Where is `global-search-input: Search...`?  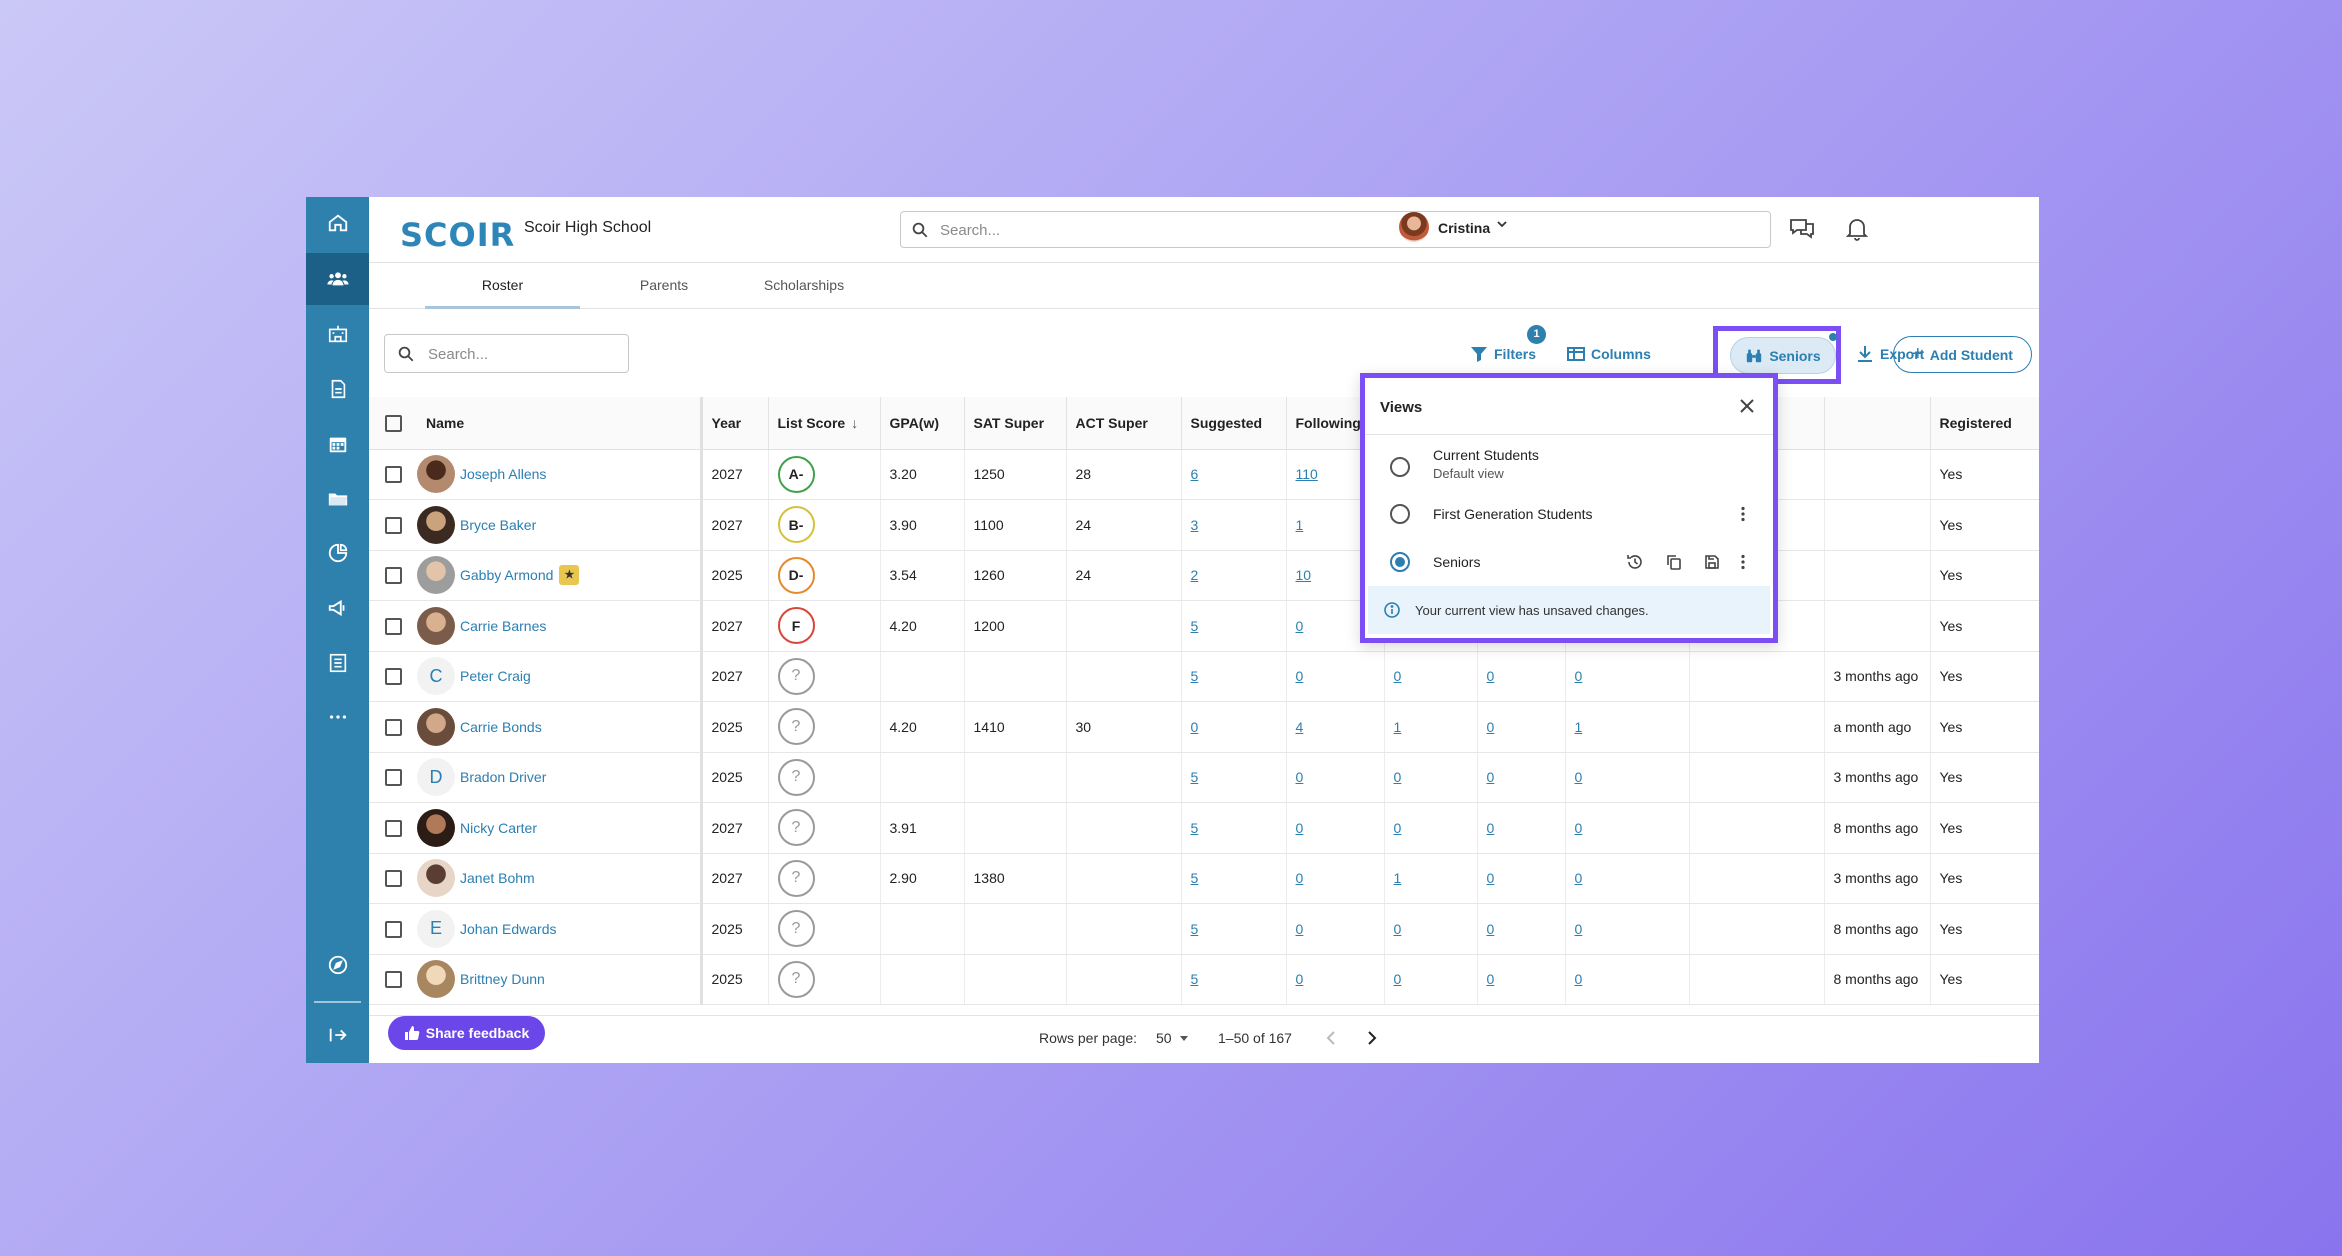 global-search-input: Search... is located at coordinates (1335, 229).